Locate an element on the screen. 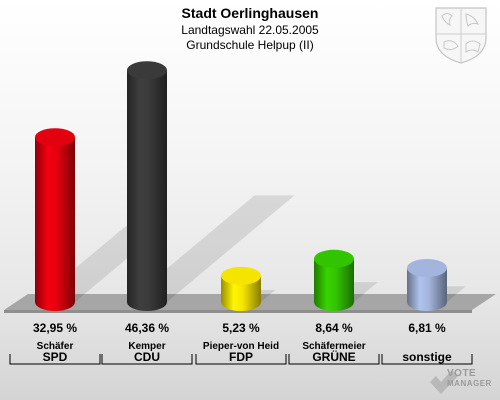  watermark-line2: MANAGER is located at coordinates (469, 383).